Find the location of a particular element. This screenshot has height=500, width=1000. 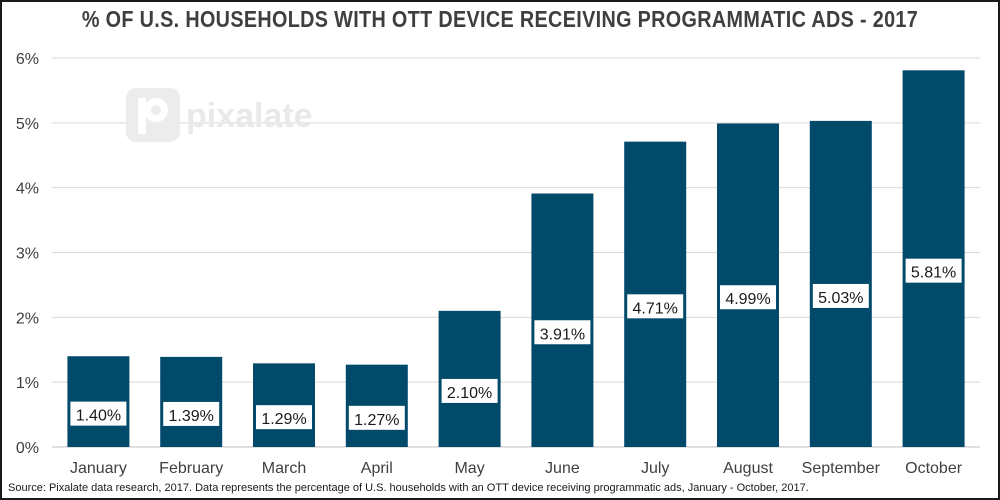

pixalate-watermark: pixalate is located at coordinates (219, 115).